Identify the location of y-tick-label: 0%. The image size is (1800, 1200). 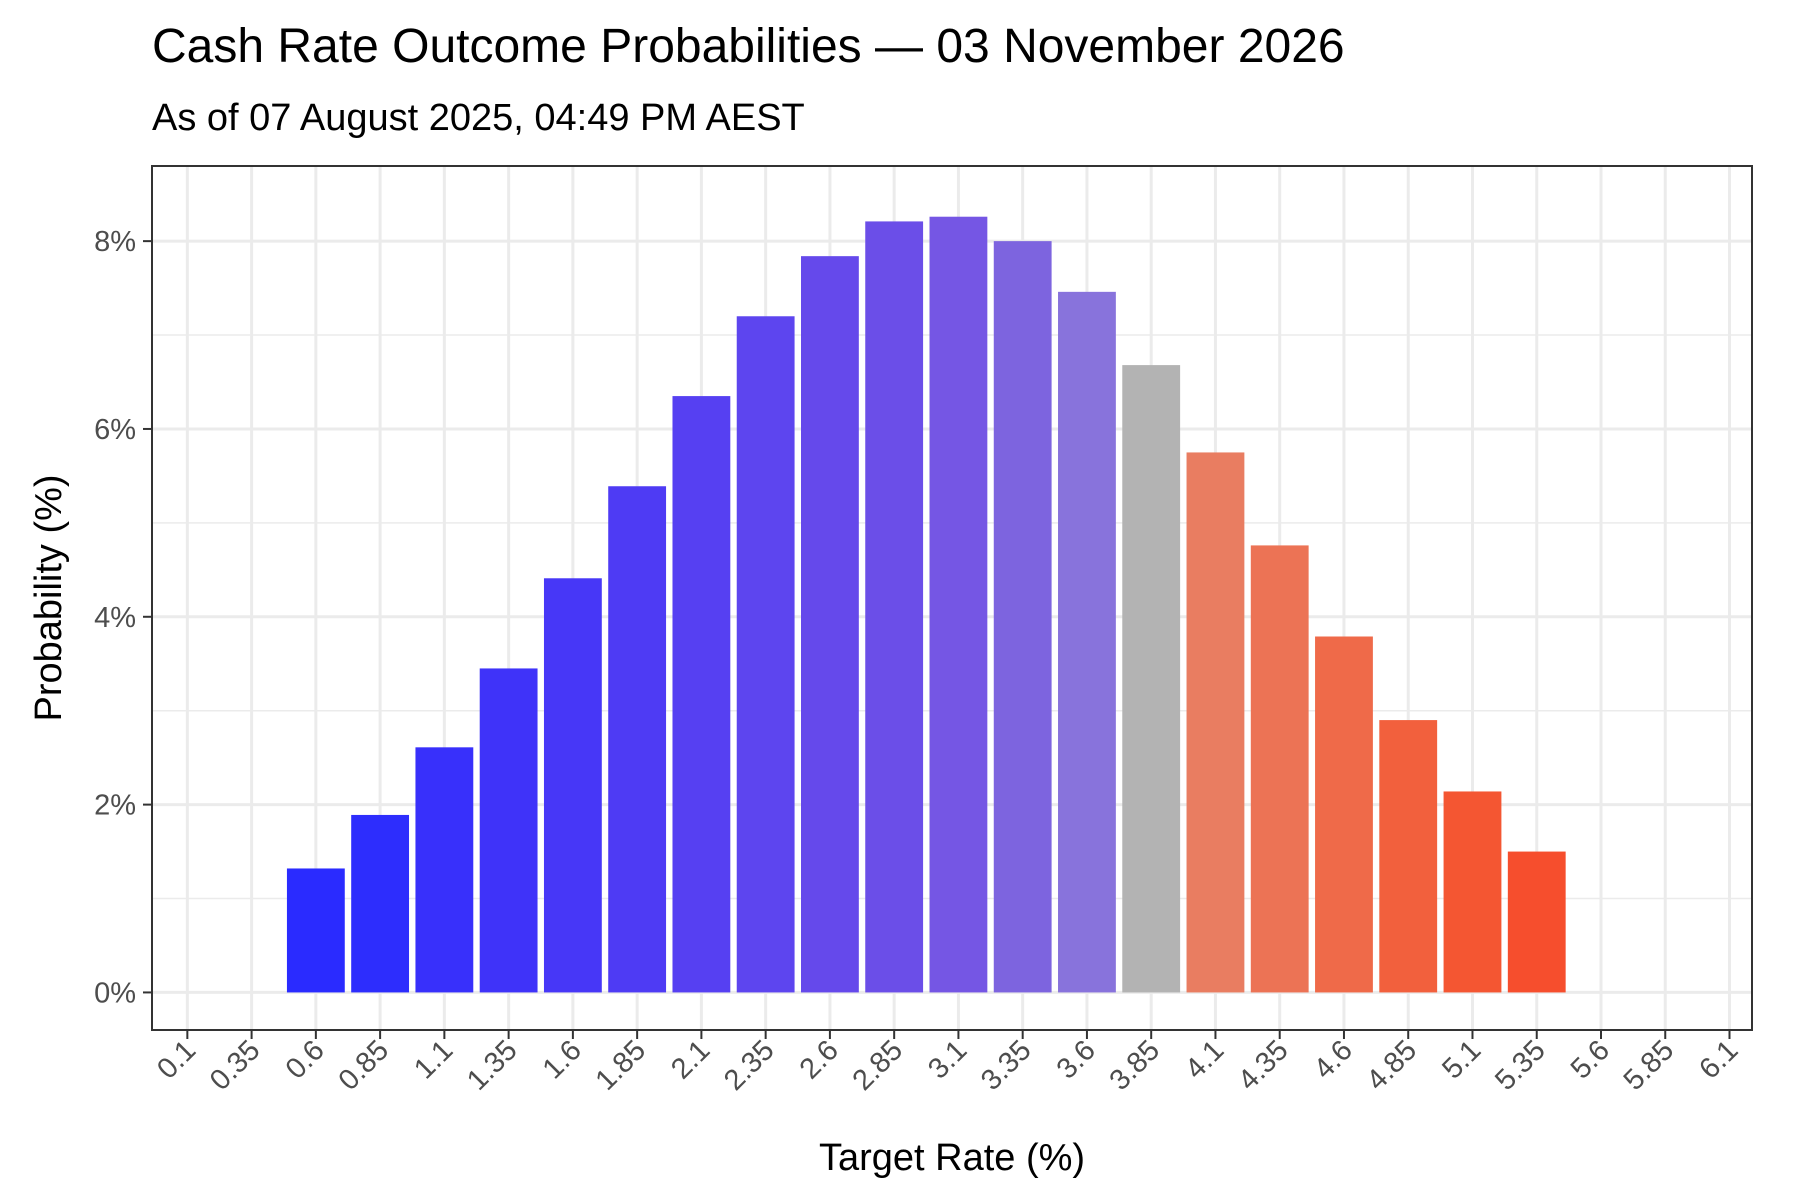
(115, 993).